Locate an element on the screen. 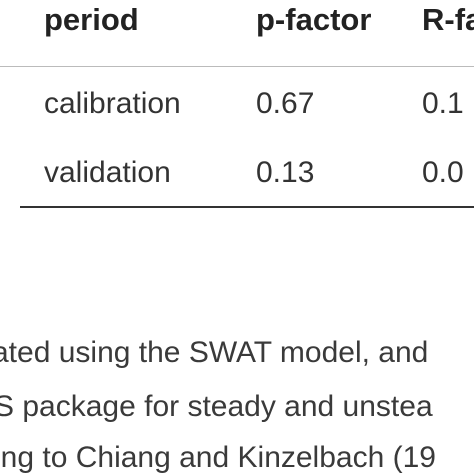  row-calibration-p-factor: 0.67 is located at coordinates (285, 103).